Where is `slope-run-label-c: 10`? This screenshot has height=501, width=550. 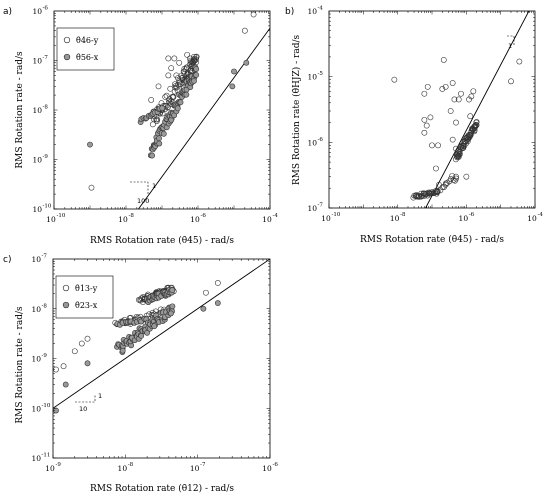
slope-run-label-c: 10 is located at coordinates (83, 409).